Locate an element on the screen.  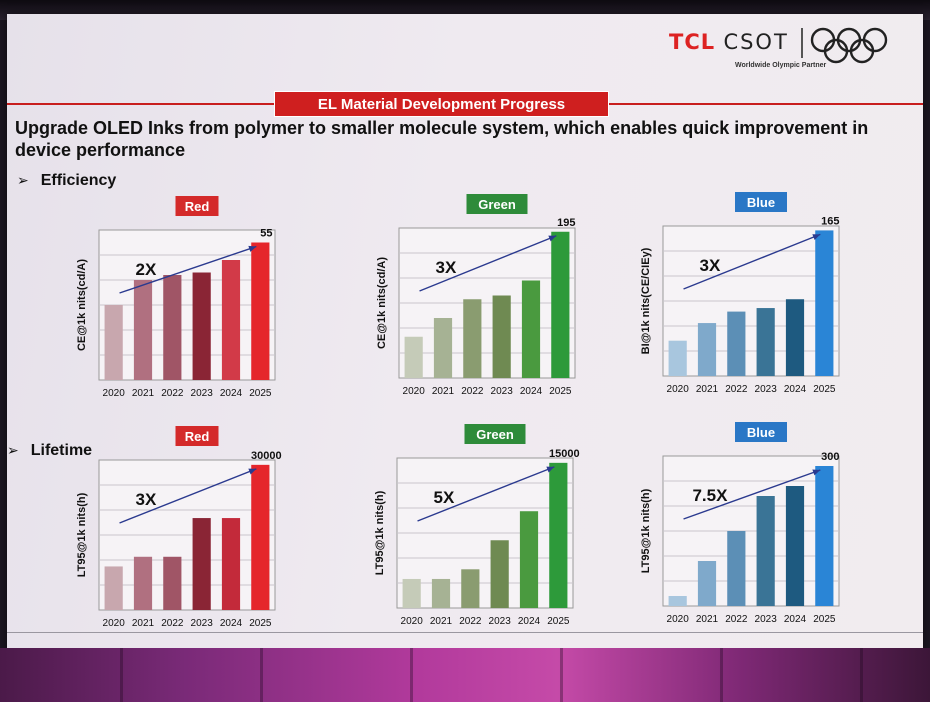
series-tag-label: Red is located at coordinates (197, 206).